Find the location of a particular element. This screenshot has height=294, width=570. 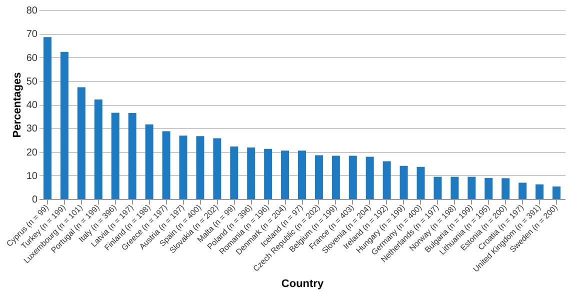

y-tick-label: 10 is located at coordinates (32, 176).